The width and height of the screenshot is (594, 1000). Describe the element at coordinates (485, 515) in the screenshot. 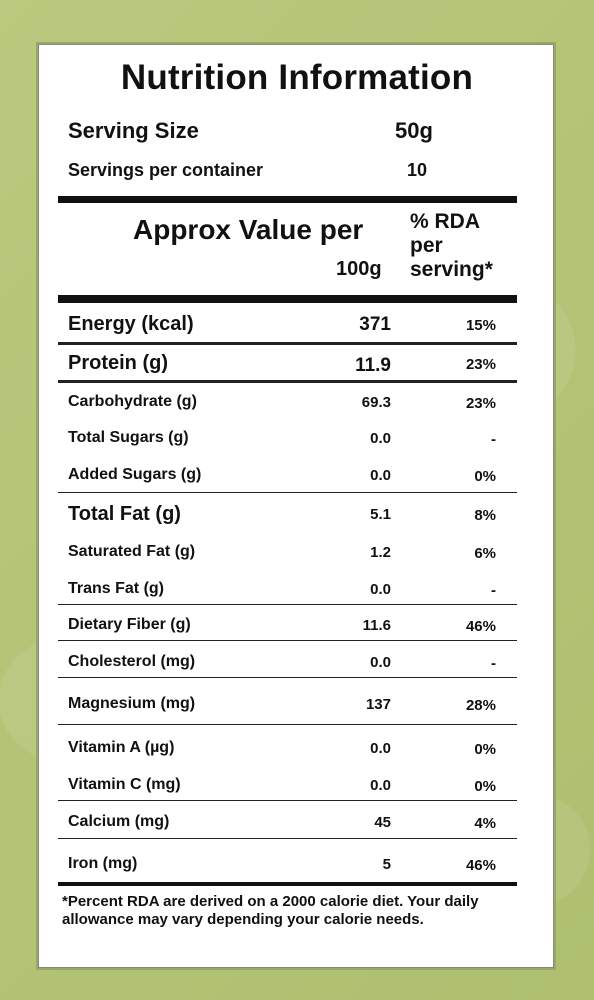

I see `nutrient-rda: 8%` at that location.